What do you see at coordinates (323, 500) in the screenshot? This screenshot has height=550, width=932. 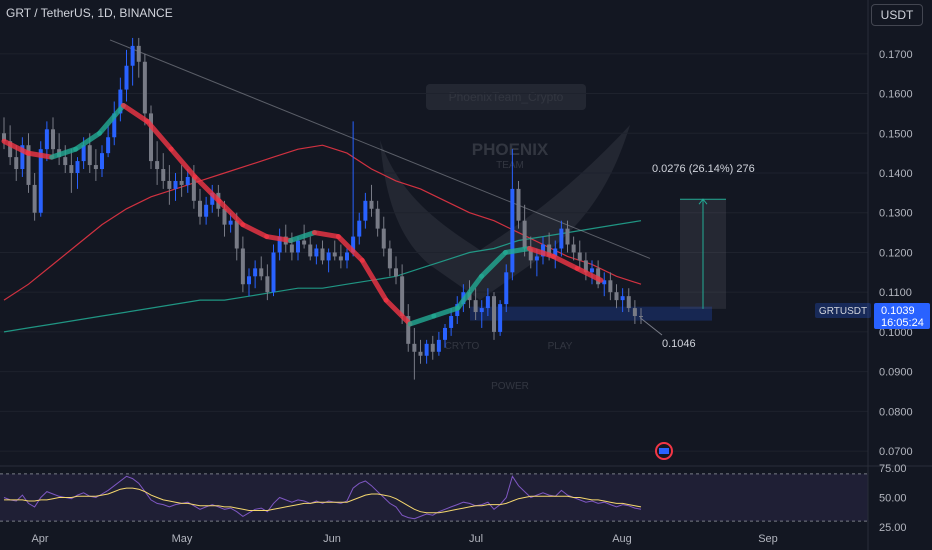 I see `rsi-signal-line` at bounding box center [323, 500].